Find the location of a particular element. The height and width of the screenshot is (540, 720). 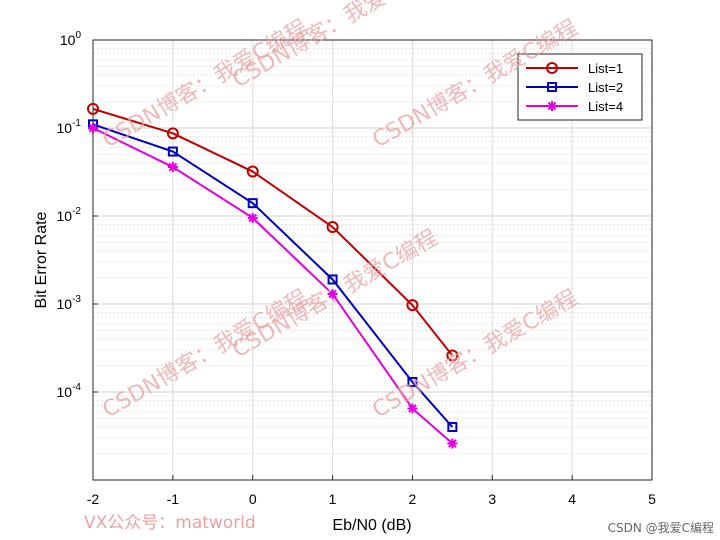

x-tick-label: 5 is located at coordinates (652, 499).